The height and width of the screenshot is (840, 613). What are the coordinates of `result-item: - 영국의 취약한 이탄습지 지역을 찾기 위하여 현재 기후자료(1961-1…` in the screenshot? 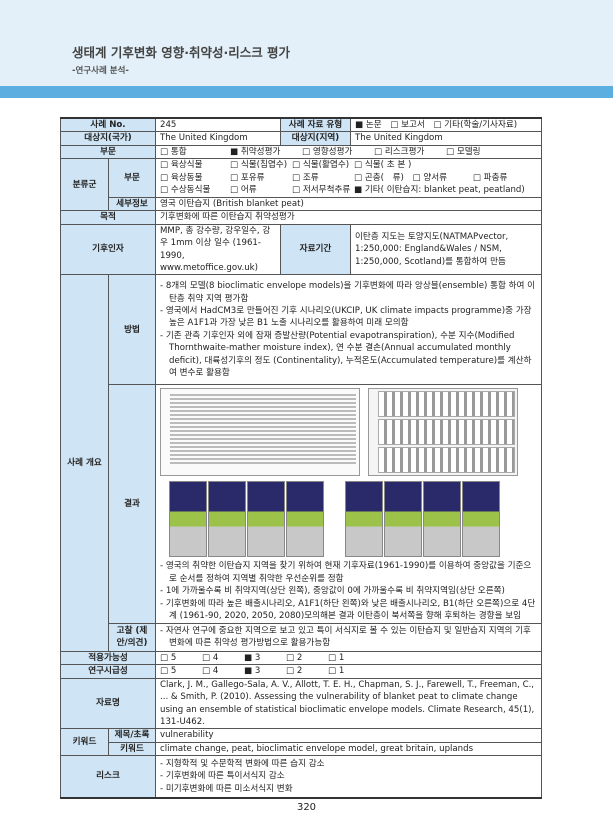 It's located at (346, 572).